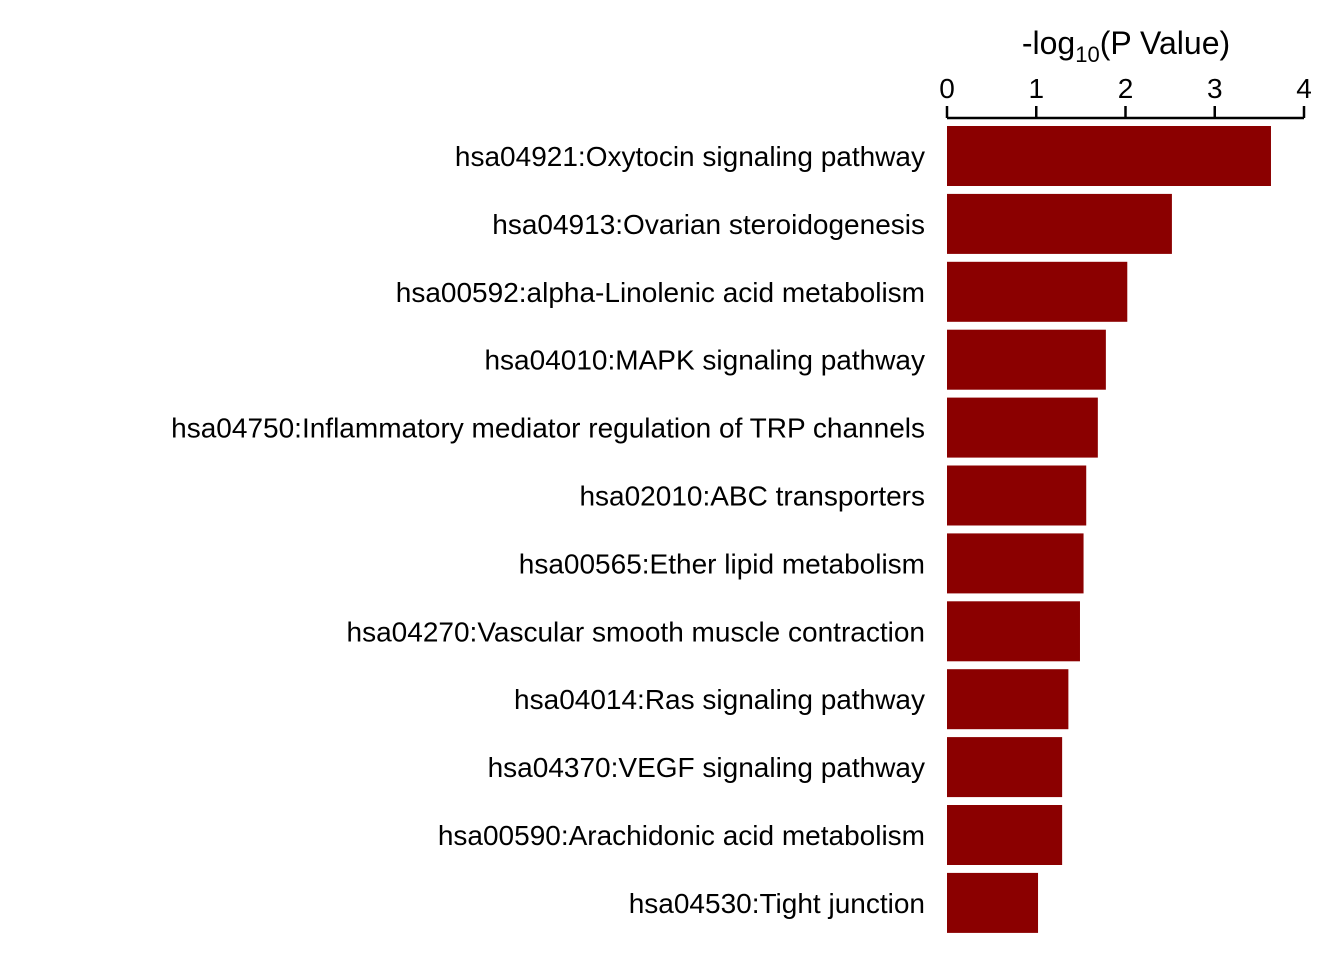 This screenshot has height=960, width=1344. I want to click on x-tick-label: 0, so click(947, 88).